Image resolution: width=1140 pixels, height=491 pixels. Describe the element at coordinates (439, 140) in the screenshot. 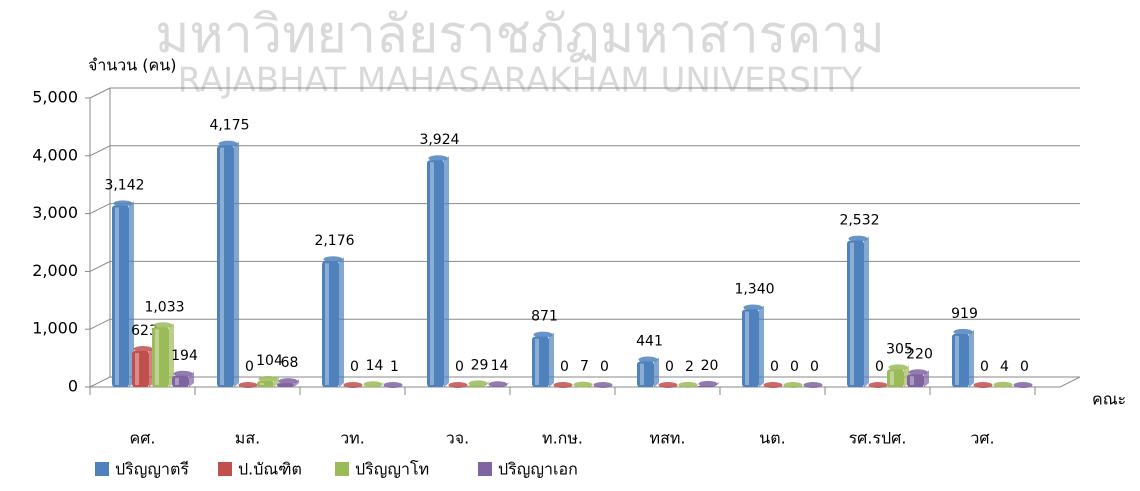

I see `value-label: 3,924` at that location.